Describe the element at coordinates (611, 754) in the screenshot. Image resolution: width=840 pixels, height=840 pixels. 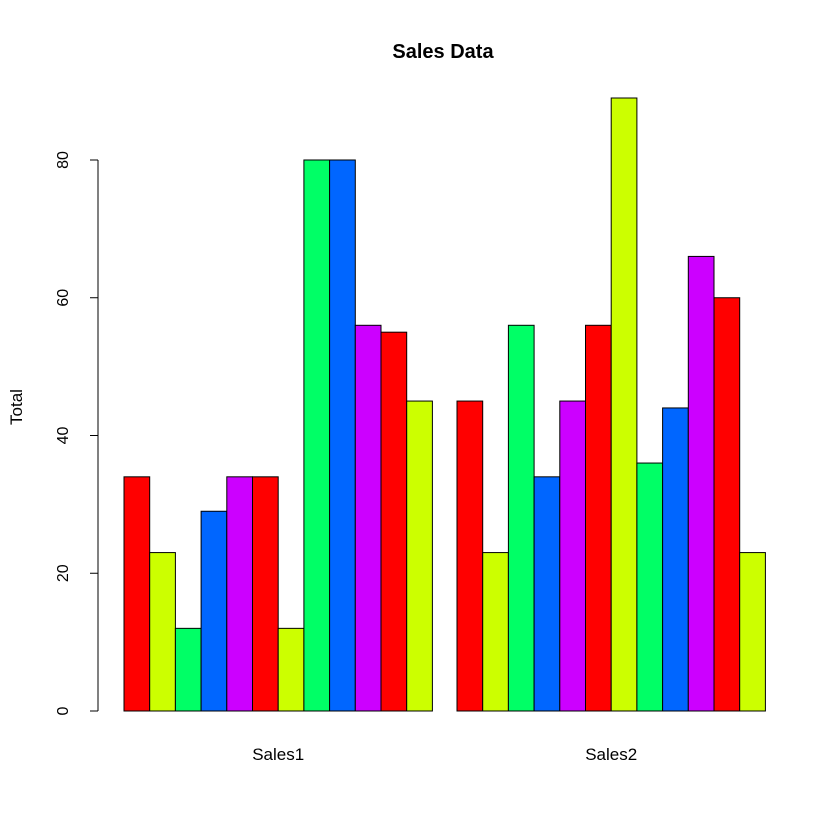
I see `x-group-label: Sales2` at that location.